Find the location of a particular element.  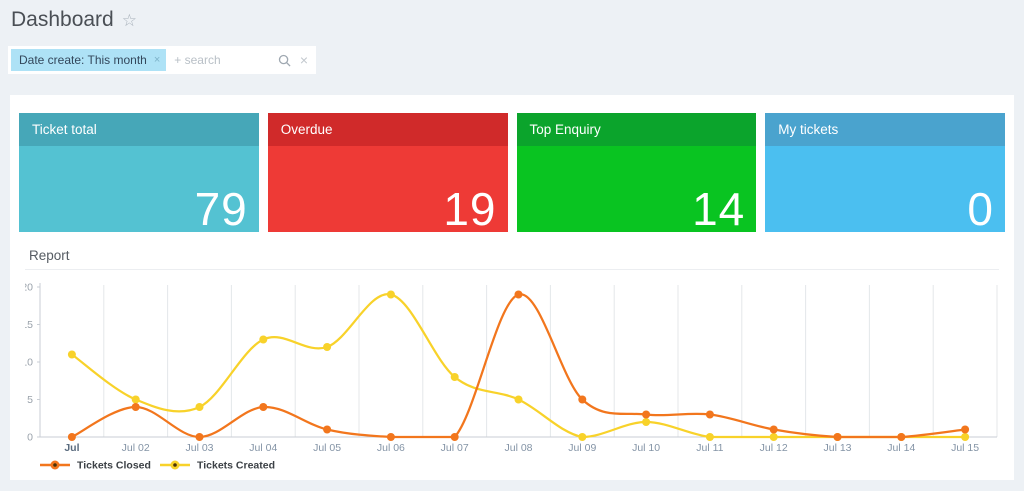

card-title: Overdue is located at coordinates (387, 129).